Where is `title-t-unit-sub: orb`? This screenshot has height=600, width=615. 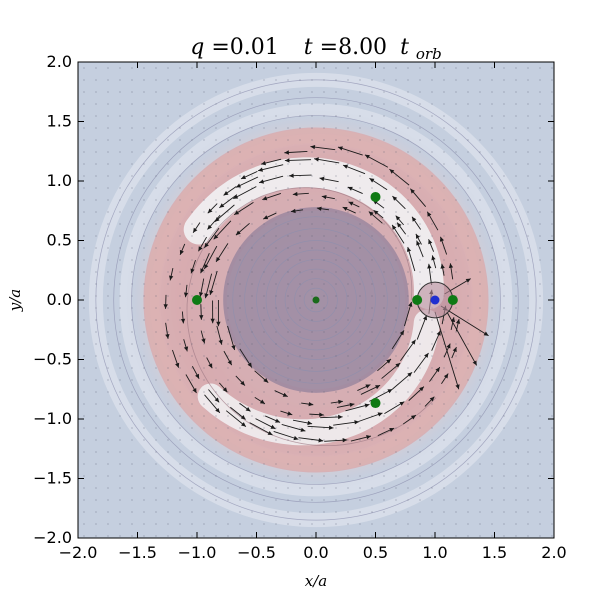
title-t-unit-sub: orb is located at coordinates (429, 54).